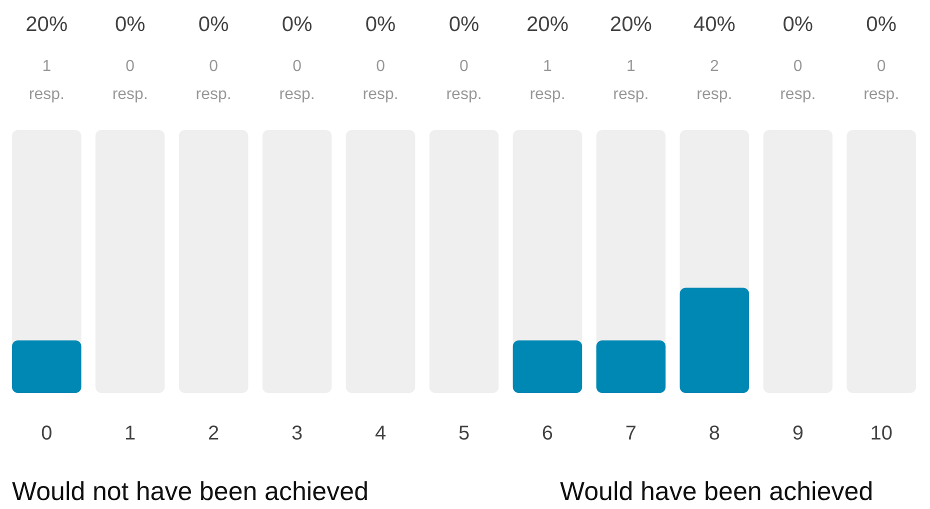 Image resolution: width=930 pixels, height=509 pixels. Describe the element at coordinates (881, 433) in the screenshot. I see `x-tick-label: 10` at that location.